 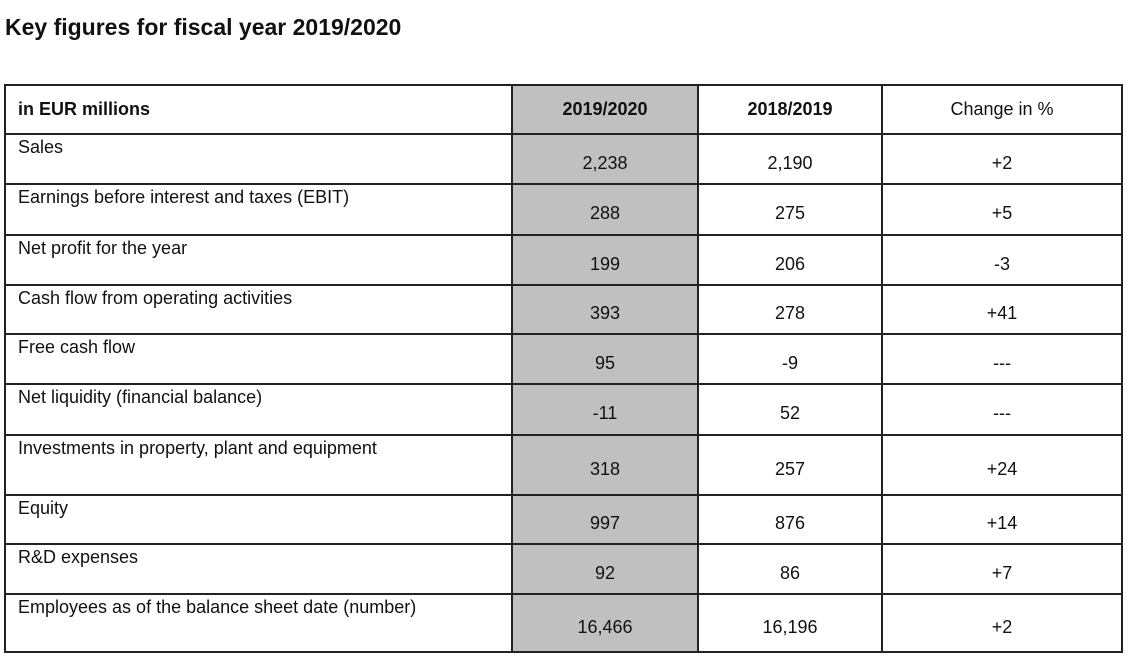 I want to click on row-label: Net profit for the year, so click(x=258, y=260).